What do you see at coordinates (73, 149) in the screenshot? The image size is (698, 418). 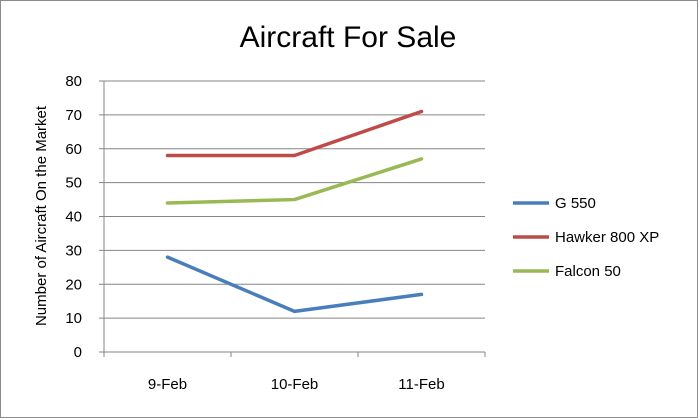 I see `y-tick-label: 60` at bounding box center [73, 149].